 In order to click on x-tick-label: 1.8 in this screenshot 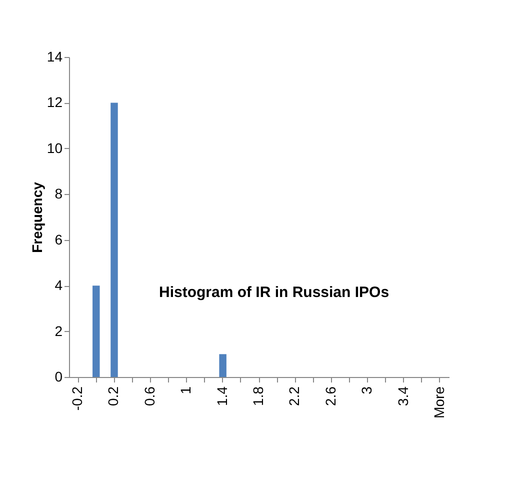, I will do `click(258, 396)`.